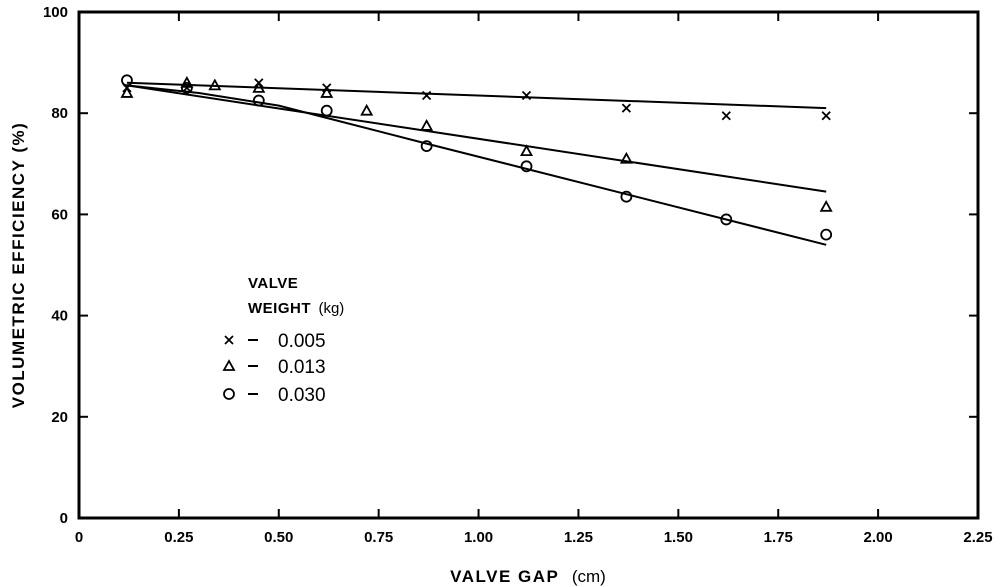 The width and height of the screenshot is (1002, 587). I want to click on legend-item: 0.013, so click(274, 367).